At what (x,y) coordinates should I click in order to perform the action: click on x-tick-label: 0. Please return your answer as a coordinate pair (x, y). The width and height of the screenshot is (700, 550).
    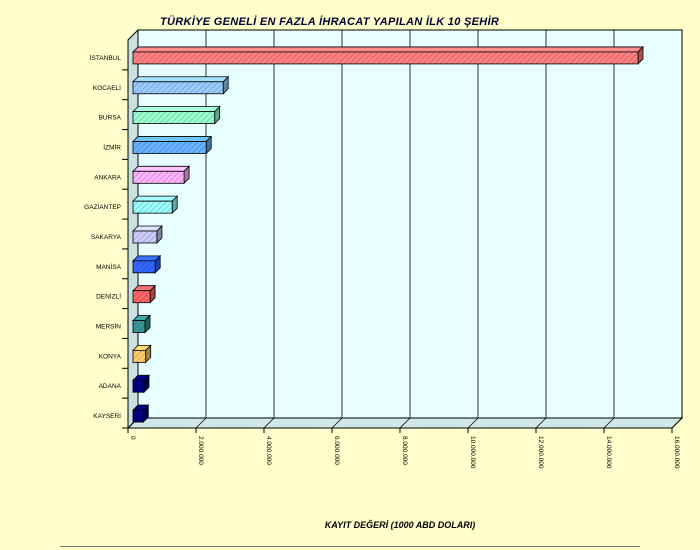
    Looking at the image, I should click on (132, 438).